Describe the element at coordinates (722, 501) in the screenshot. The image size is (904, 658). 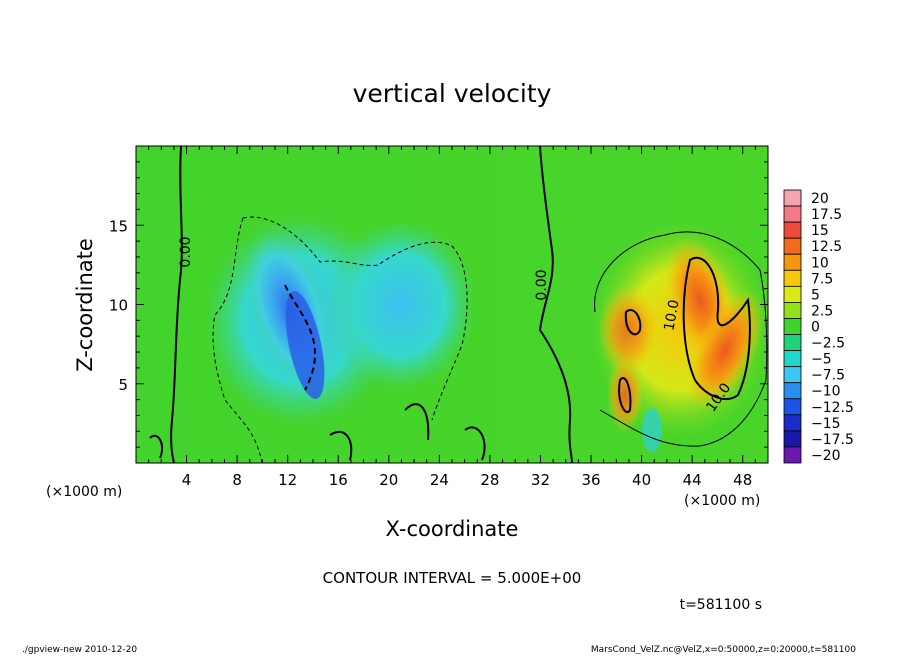
I see `x-unit-right: (×1000 m)` at that location.